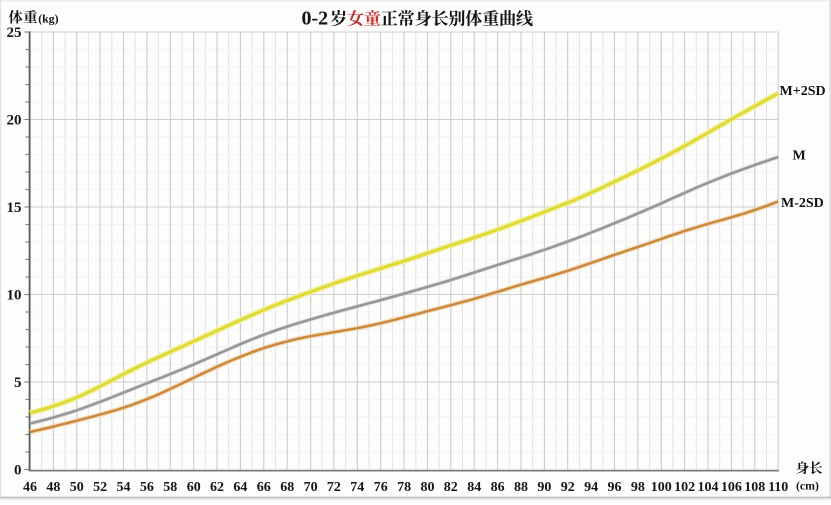  What do you see at coordinates (544, 487) in the screenshot?
I see `svg-text: 90` at bounding box center [544, 487].